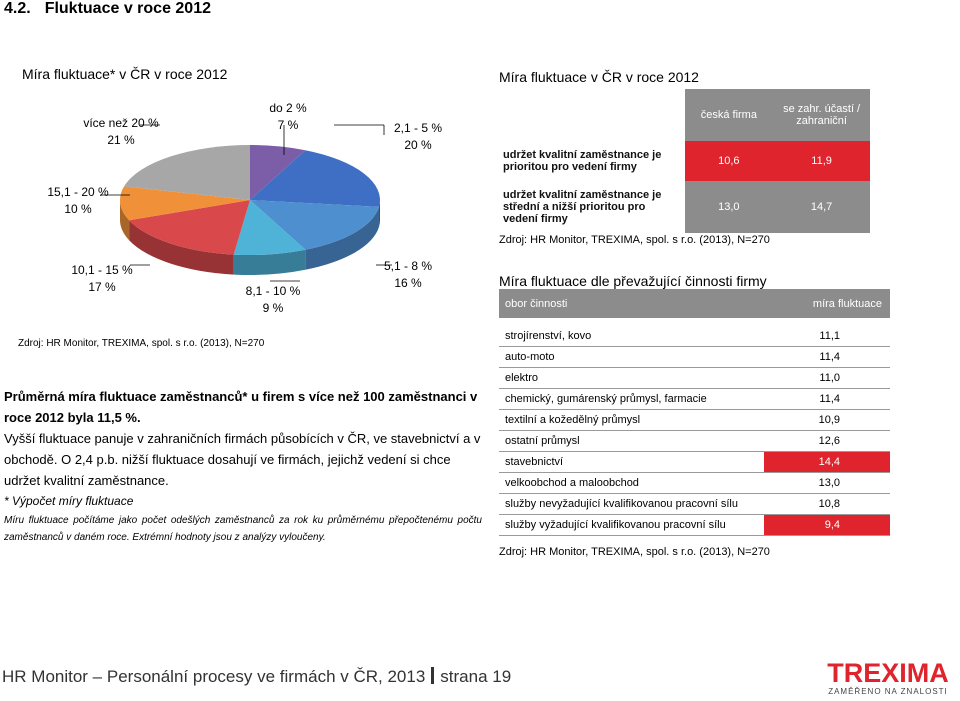  Describe the element at coordinates (631, 334) in the screenshot. I see `table2-sector: strojírenství, kovo` at that location.